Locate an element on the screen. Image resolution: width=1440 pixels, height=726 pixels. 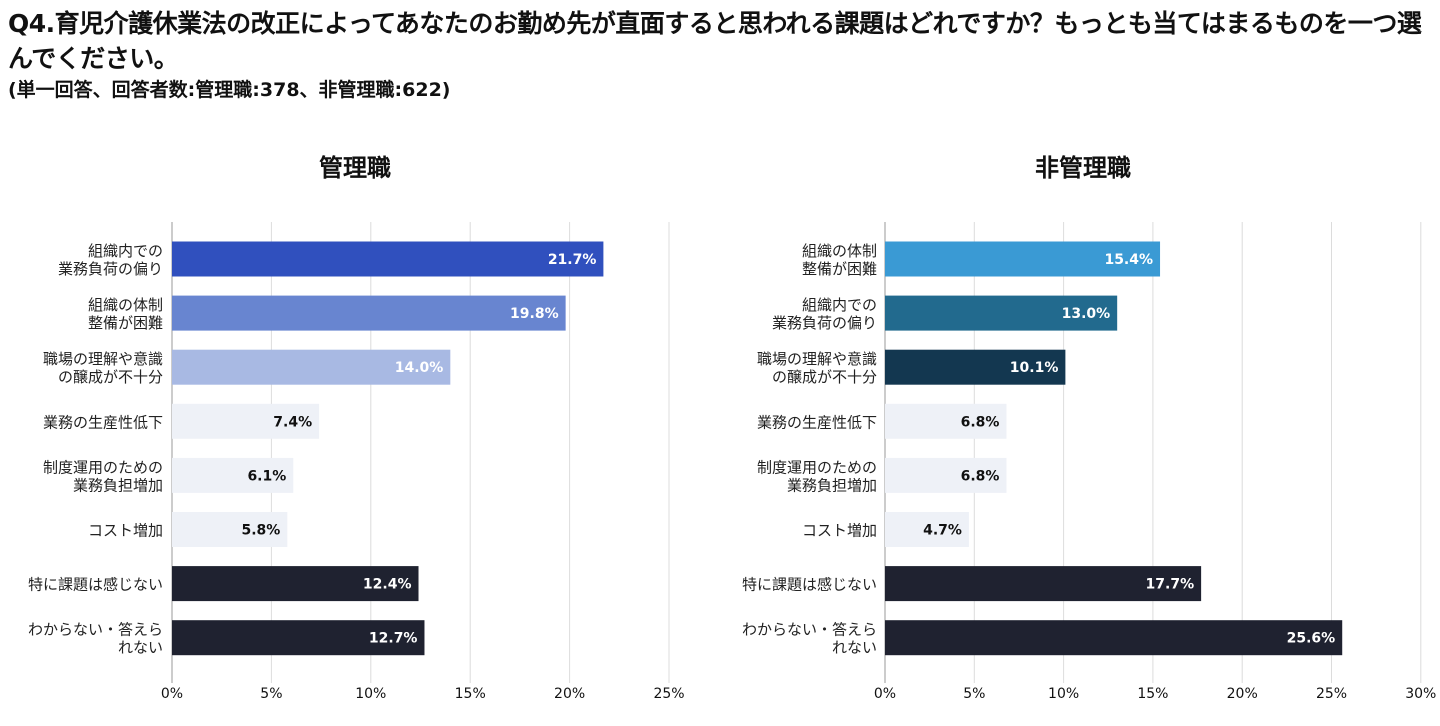
bar-value-label: 21.7% is located at coordinates (572, 260).